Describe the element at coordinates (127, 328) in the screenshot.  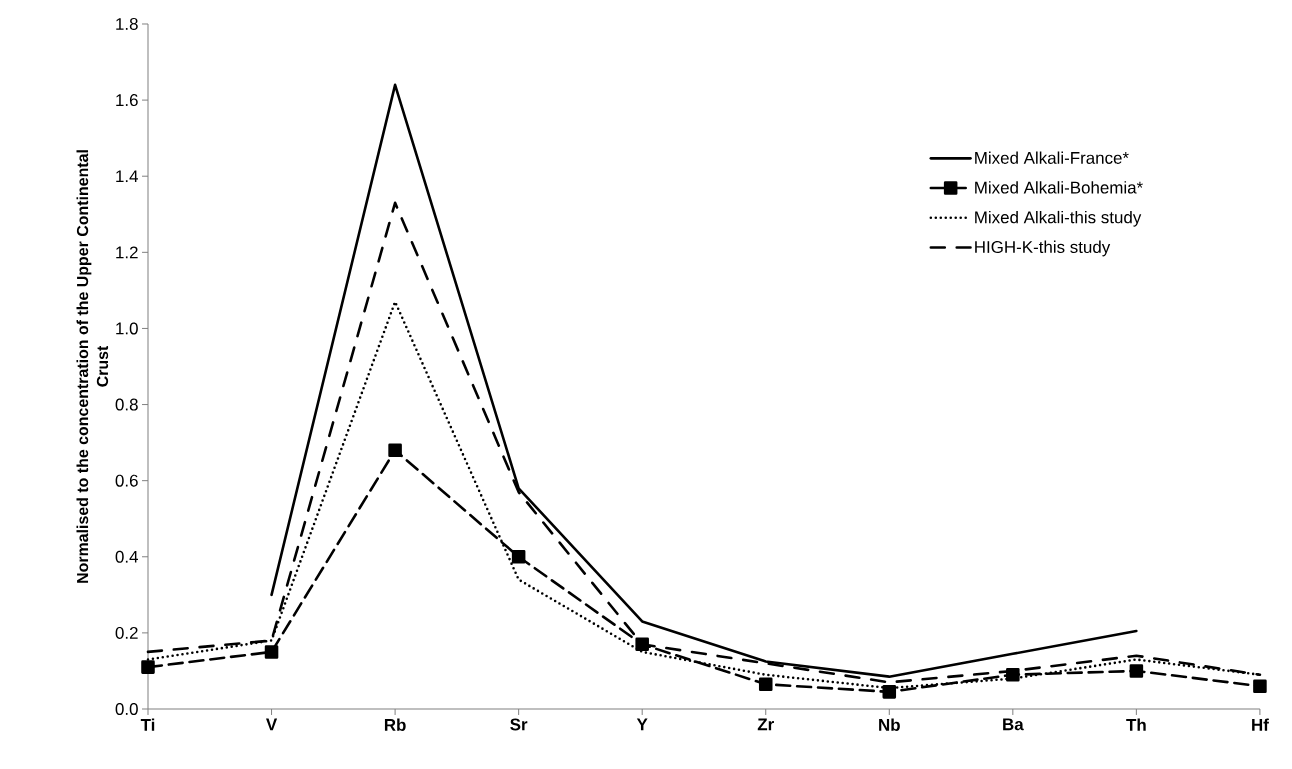
I see `y-tick-label: 1.0` at that location.